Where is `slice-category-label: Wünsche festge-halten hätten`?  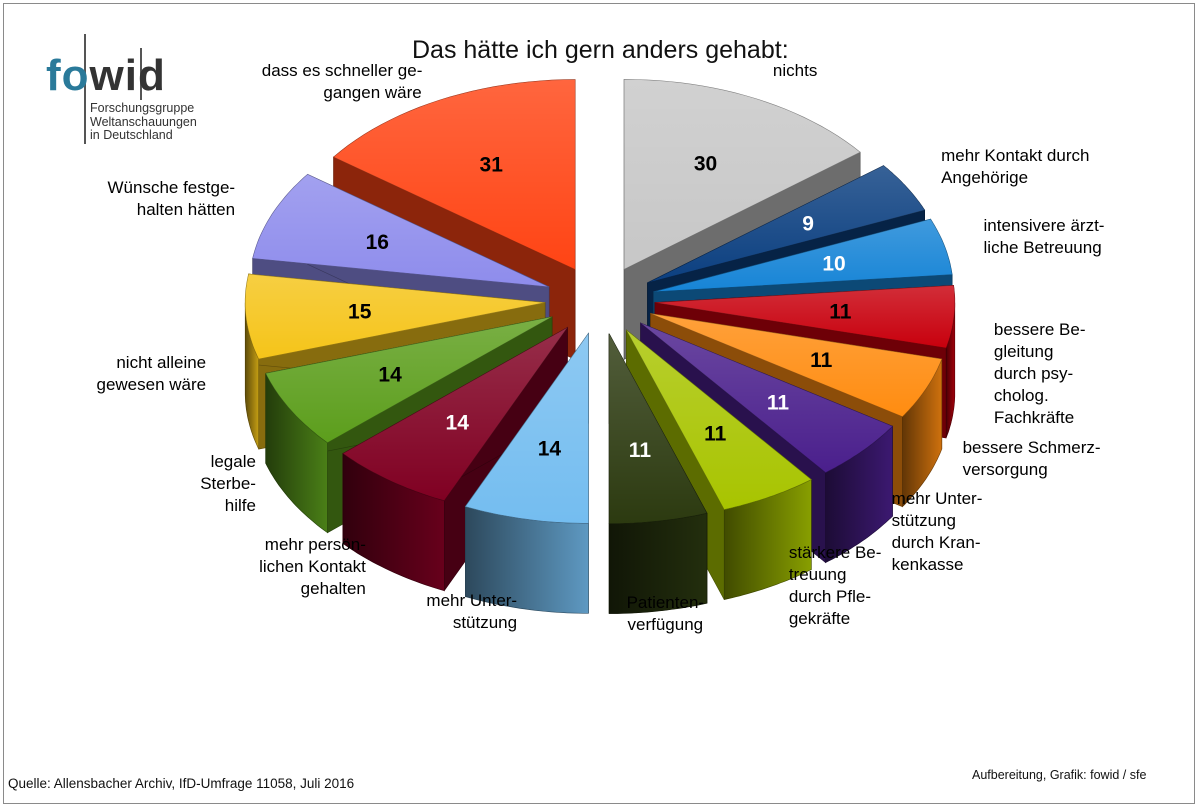
slice-category-label: Wünsche festge-halten hätten is located at coordinates (155, 199).